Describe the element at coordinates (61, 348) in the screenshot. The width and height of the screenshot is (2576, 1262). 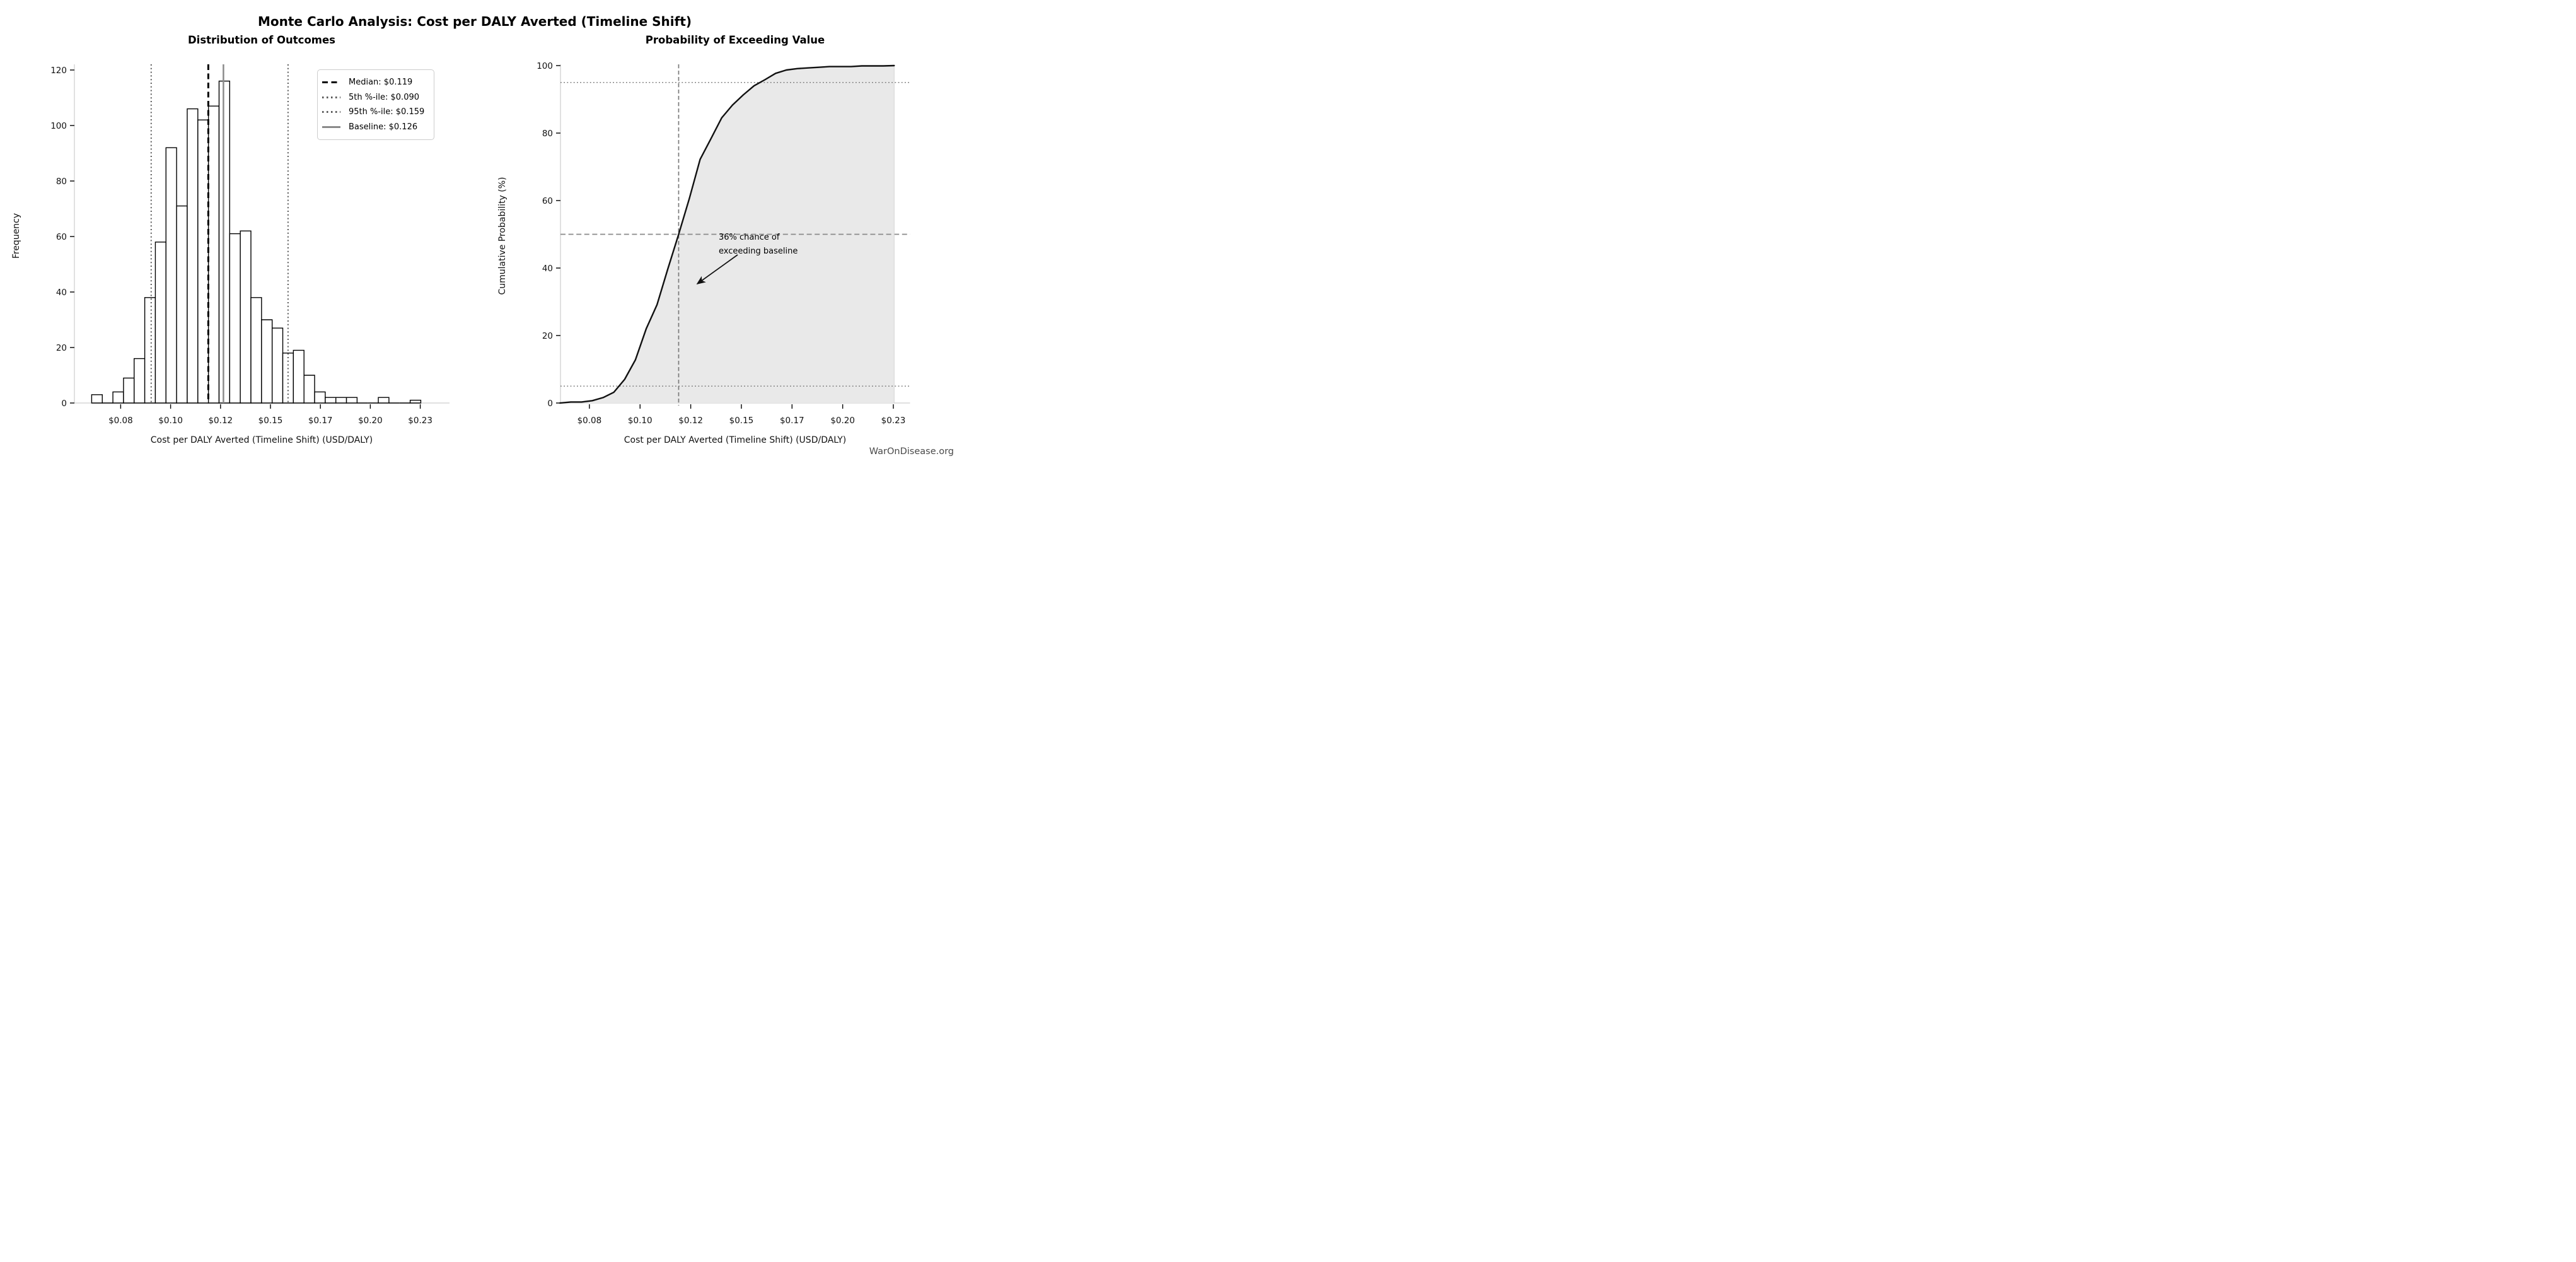
I see `left-plot-y-tick-label: 20` at that location.